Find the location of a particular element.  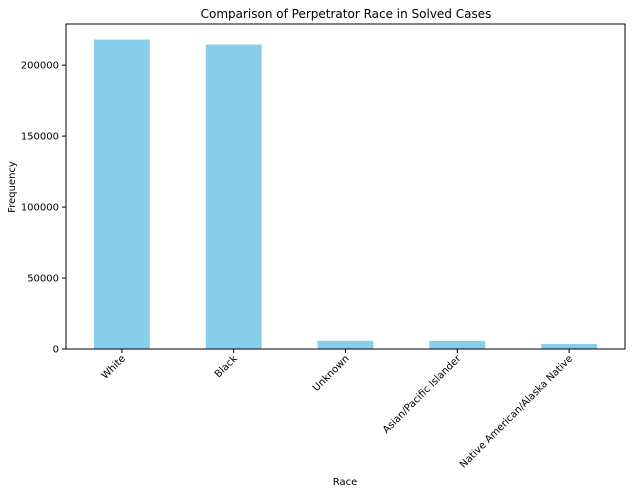

x-tick-label-asian-pacific-islander: Asian/Pacific Islander is located at coordinates (422, 394).